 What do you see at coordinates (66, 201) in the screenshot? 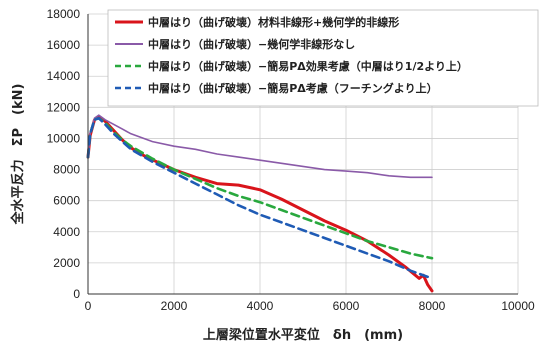
I see `y-tick-label: 6000` at bounding box center [66, 201].